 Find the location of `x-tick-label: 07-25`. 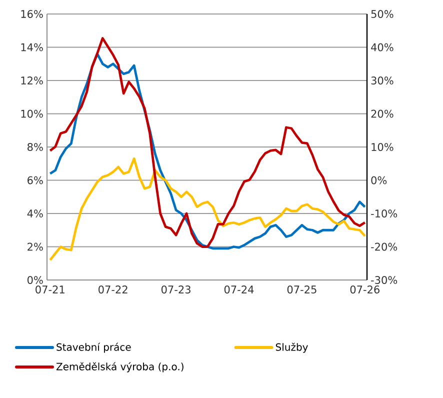

x-tick-label: 07-25 is located at coordinates (301, 290).